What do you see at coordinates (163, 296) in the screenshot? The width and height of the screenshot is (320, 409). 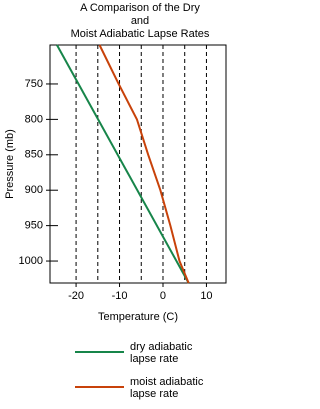 I see `x-tick-label: 0` at bounding box center [163, 296].